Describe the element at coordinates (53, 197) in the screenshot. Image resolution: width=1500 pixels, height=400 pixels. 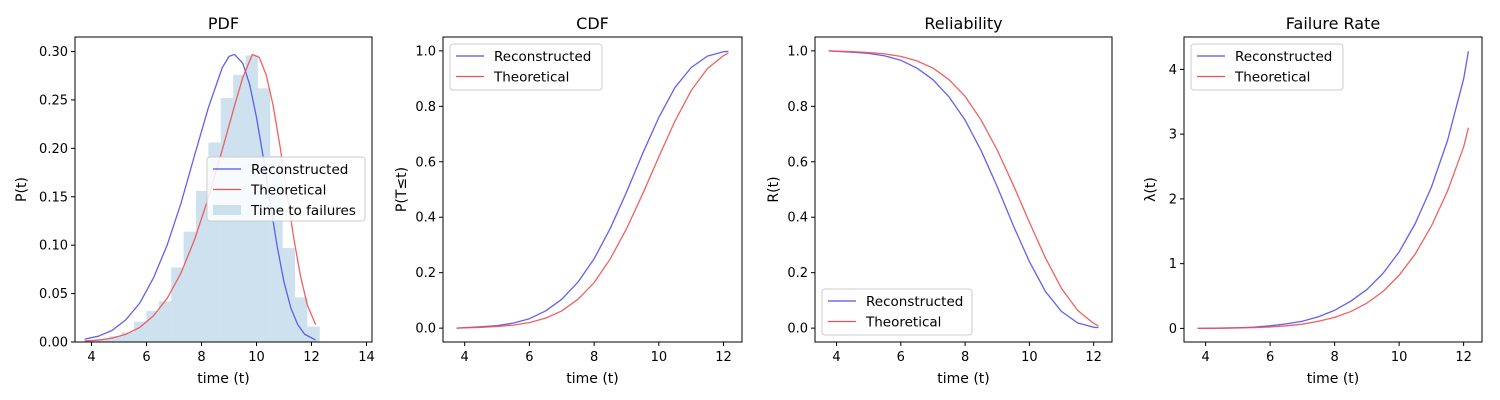
I see `y-tick-label: 0.15` at that location.